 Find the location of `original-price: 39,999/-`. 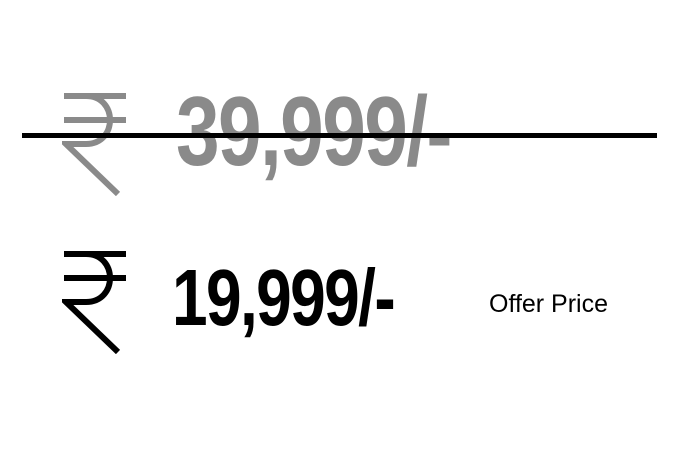

original-price: 39,999/- is located at coordinates (314, 131).